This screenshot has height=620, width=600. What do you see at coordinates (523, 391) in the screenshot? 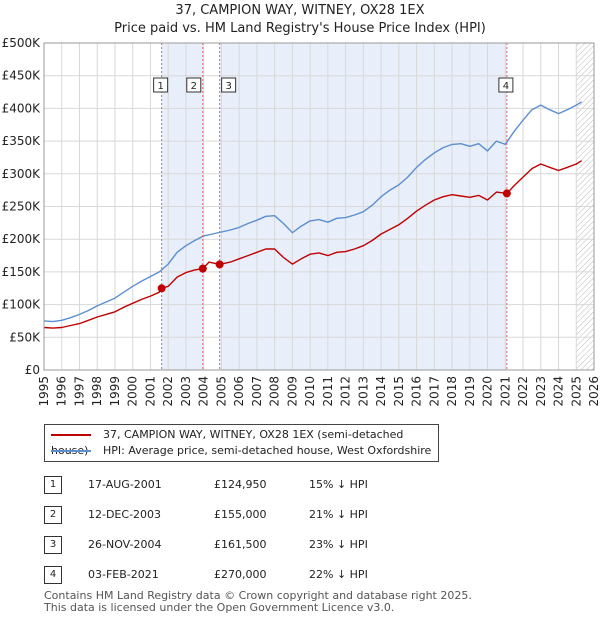
I see `x-tick-label: 2022` at bounding box center [523, 391].